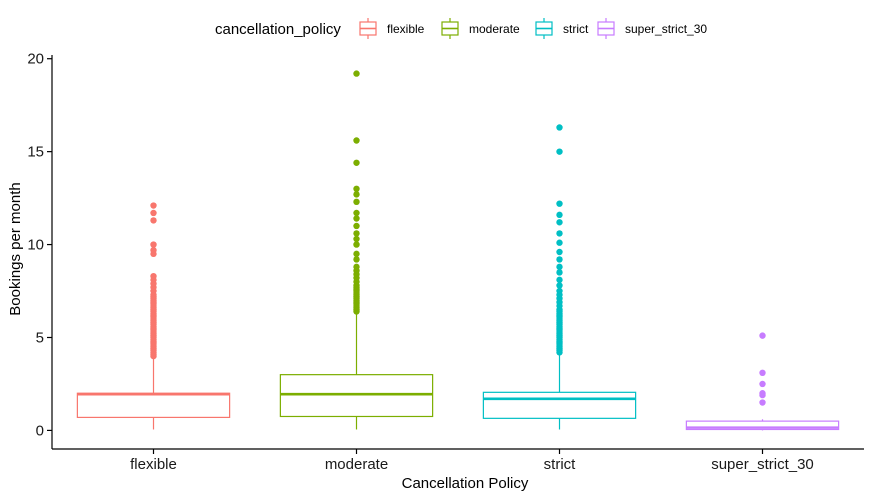 The height and width of the screenshot is (499, 886). What do you see at coordinates (356, 464) in the screenshot?
I see `x-tick-label: moderate` at bounding box center [356, 464].